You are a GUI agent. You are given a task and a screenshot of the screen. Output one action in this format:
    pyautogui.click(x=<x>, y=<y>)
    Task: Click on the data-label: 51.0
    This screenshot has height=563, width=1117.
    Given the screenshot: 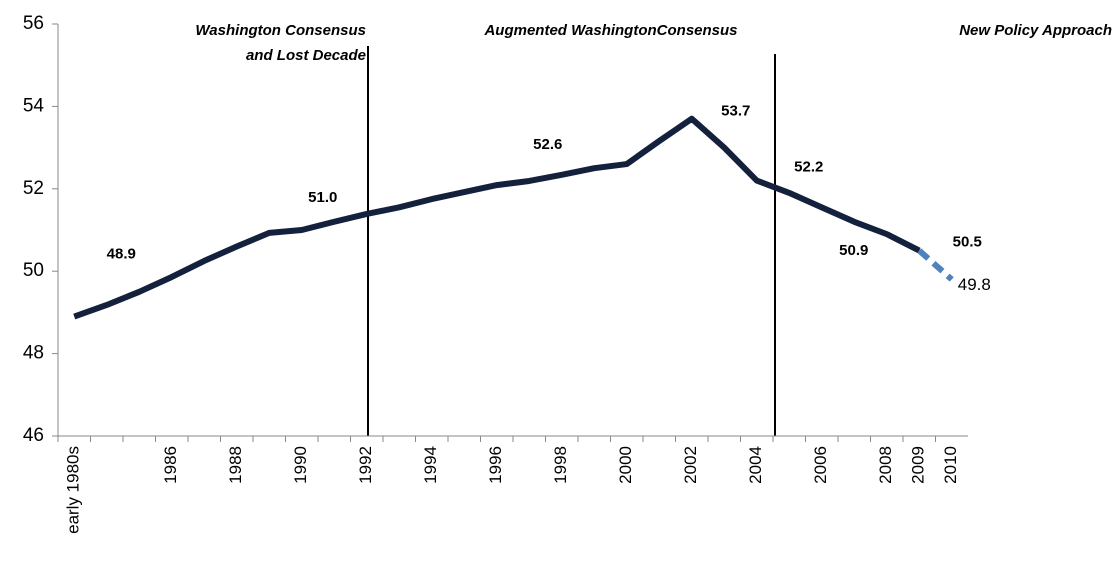 What is the action you would take?
    pyautogui.click(x=322, y=197)
    